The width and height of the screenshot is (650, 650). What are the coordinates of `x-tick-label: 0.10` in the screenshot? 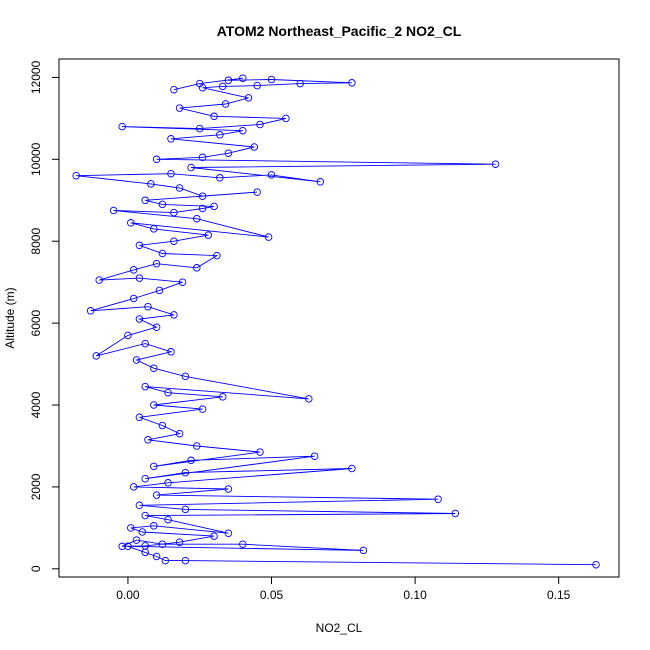 It's located at (415, 595).